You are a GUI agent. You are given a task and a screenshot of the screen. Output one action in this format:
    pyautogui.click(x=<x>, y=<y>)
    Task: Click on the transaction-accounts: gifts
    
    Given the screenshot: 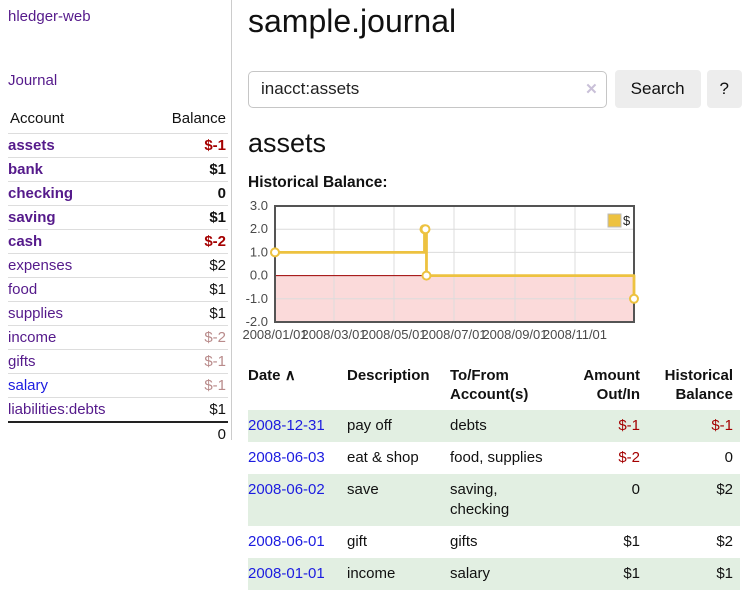 What is the action you would take?
    pyautogui.click(x=464, y=541)
    